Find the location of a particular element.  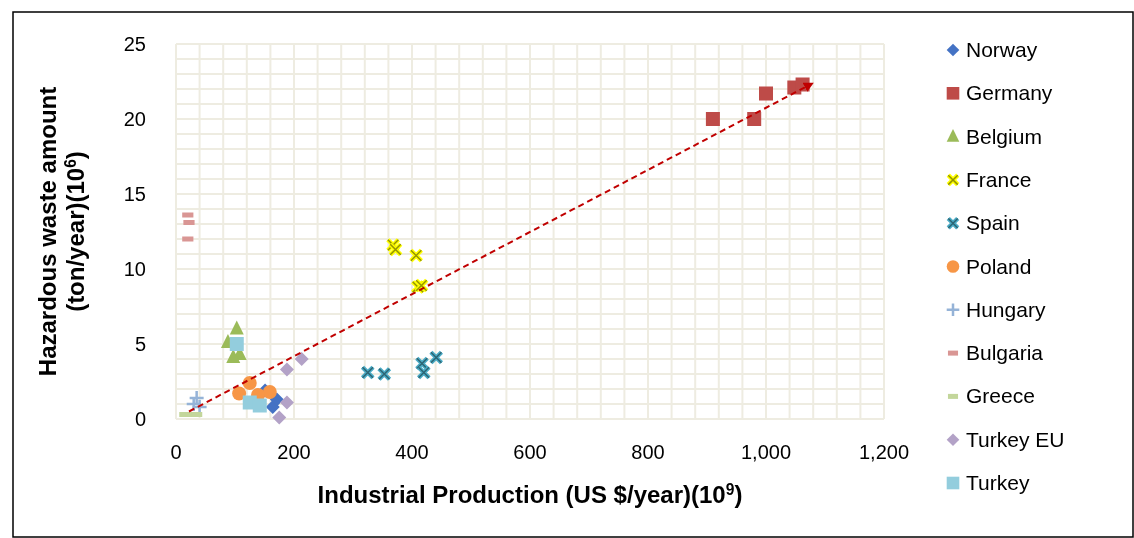

legend-label: Poland is located at coordinates (999, 266).